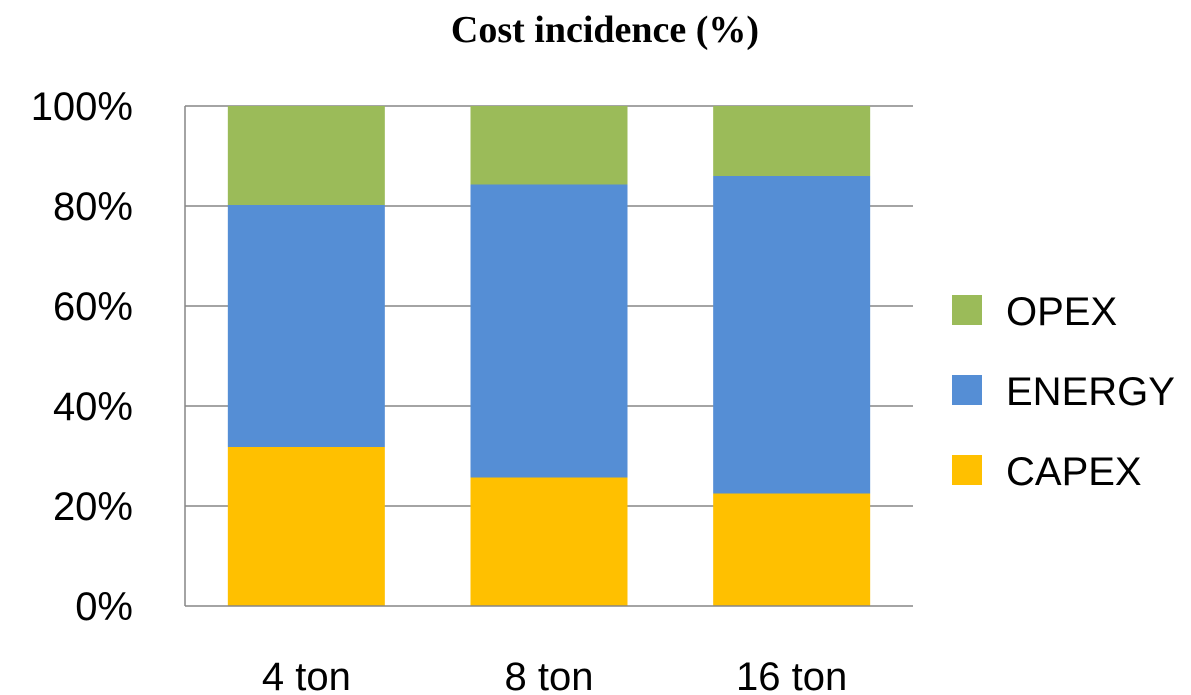  I want to click on legend-label-energy: ENERGY, so click(1090, 392).